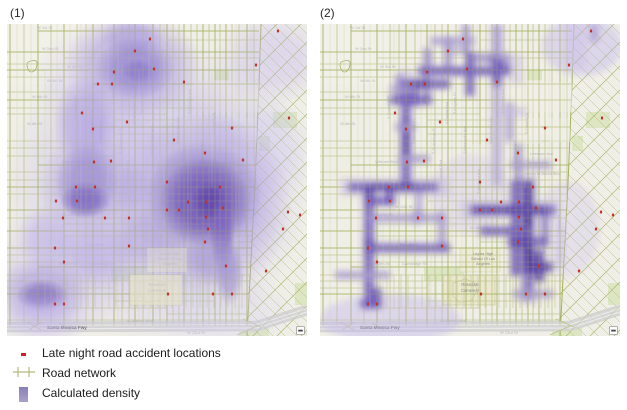  What do you see at coordinates (527, 123) in the screenshot?
I see `svg-text: S Catalina St` at bounding box center [527, 123].